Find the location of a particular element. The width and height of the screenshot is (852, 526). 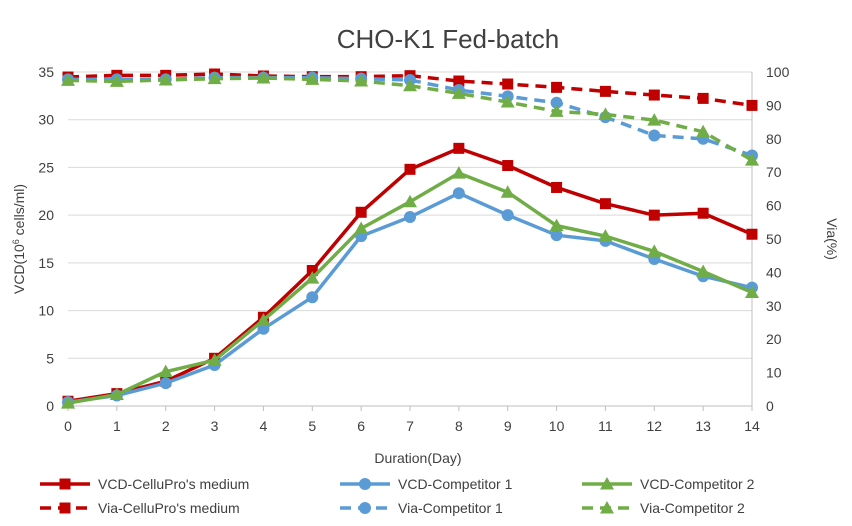

x-tick-label: 11 is located at coordinates (605, 426).